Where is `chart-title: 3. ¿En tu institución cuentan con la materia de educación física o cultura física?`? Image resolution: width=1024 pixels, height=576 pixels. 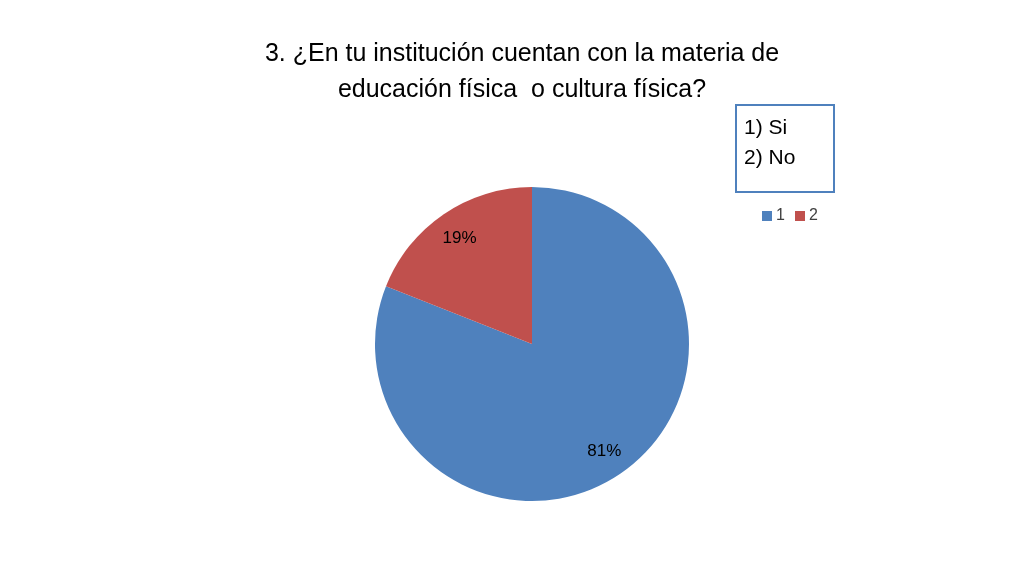 chart-title: 3. ¿En tu institución cuentan con la materia de educación física o cultura física? is located at coordinates (522, 70).